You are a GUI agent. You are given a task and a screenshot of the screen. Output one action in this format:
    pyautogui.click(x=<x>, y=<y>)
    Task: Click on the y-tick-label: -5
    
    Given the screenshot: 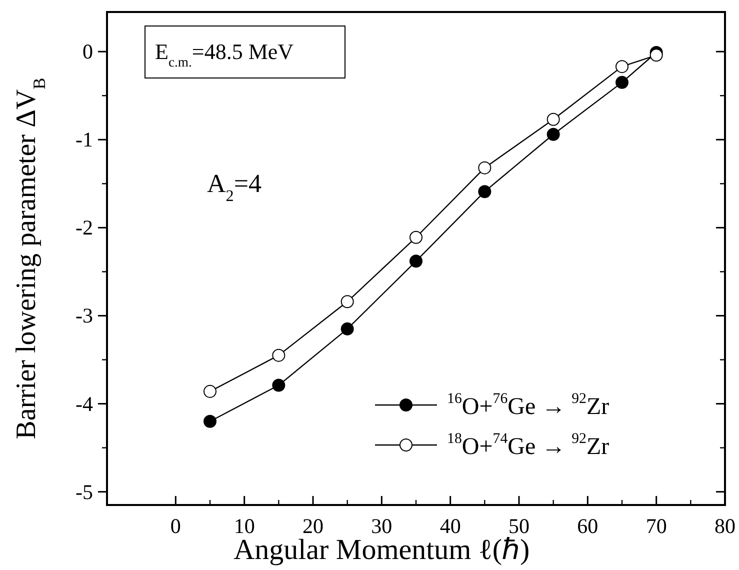 What is the action you would take?
    pyautogui.click(x=84, y=492)
    